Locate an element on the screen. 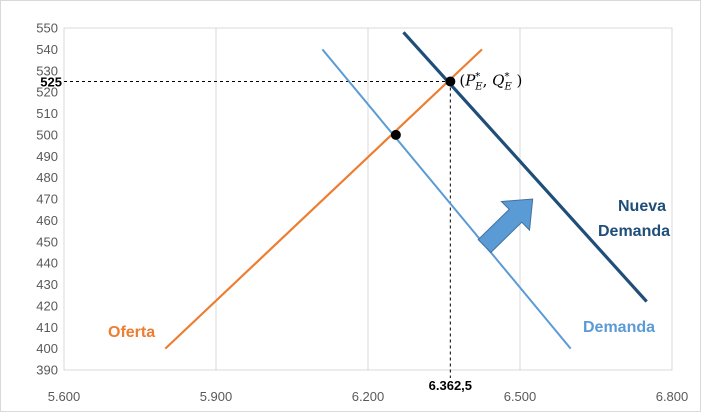  equilibrium-point-initial is located at coordinates (395, 134).